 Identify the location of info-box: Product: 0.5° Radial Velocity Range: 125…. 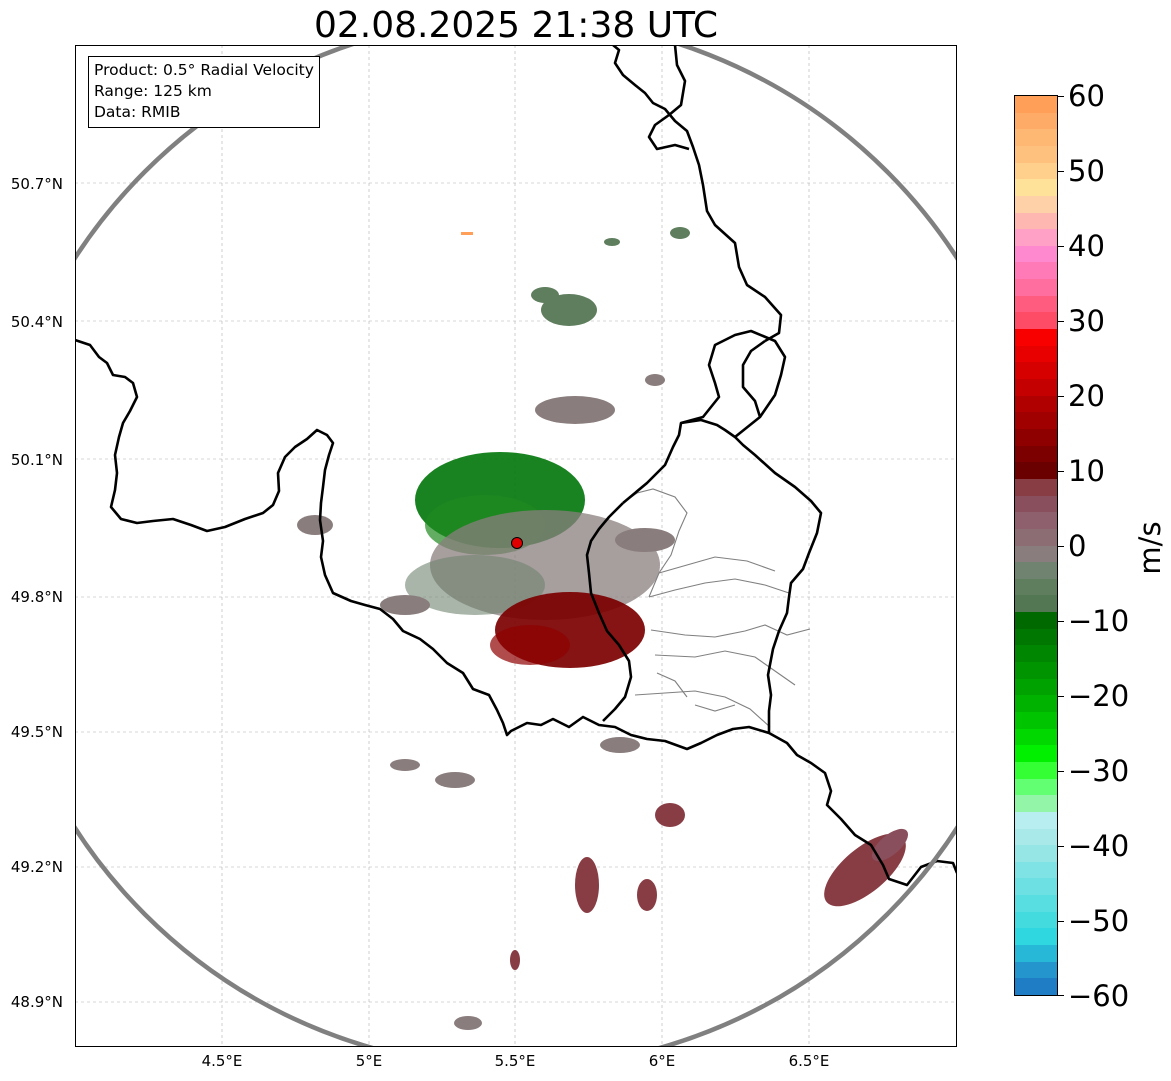
(204, 92).